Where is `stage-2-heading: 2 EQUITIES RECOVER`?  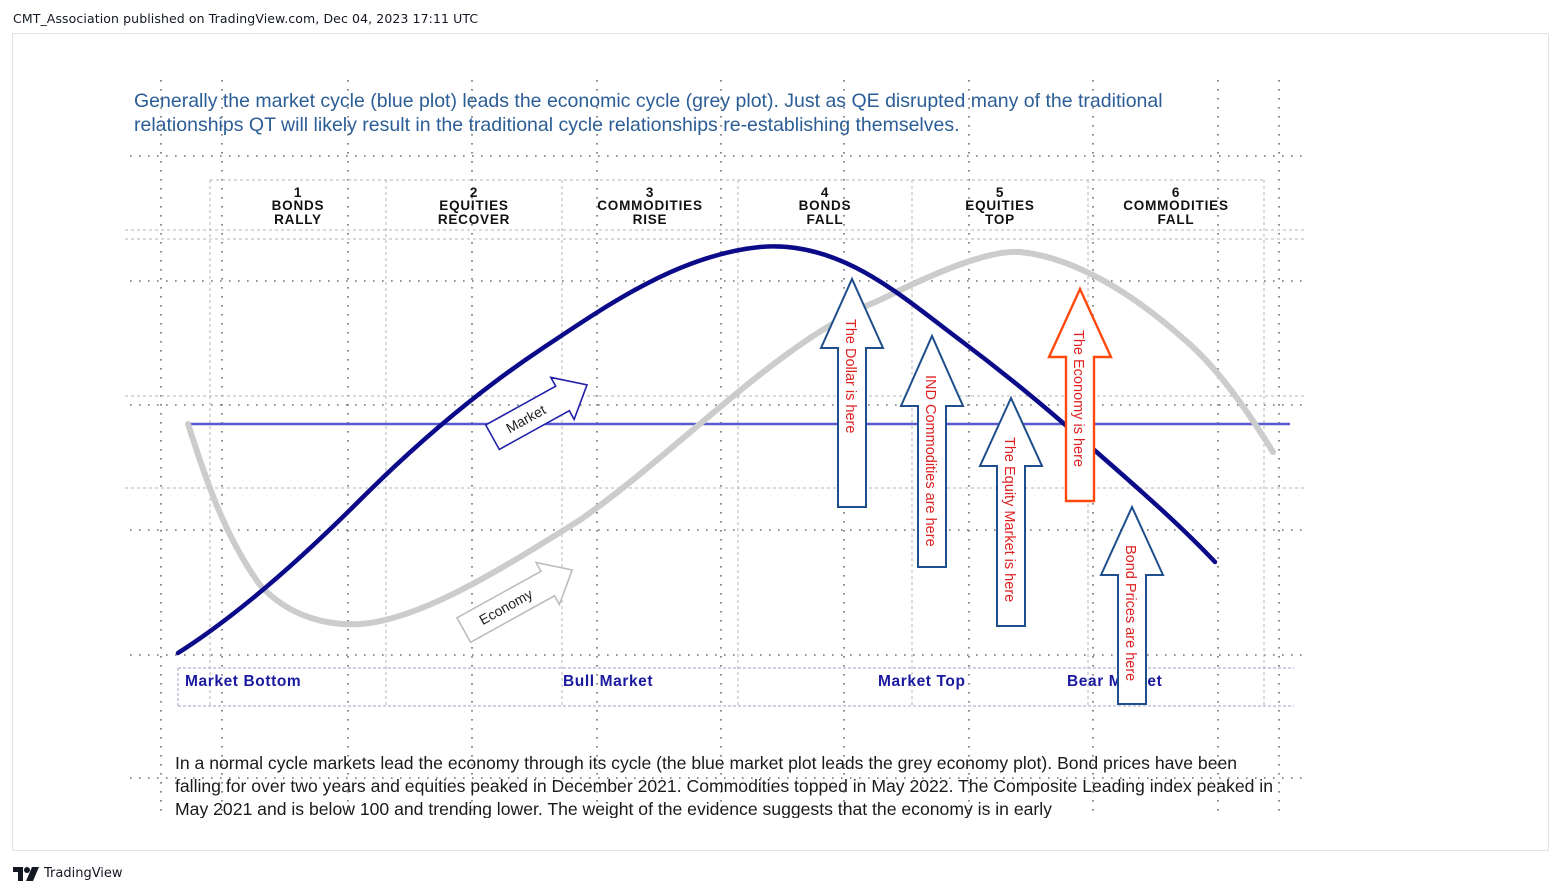 stage-2-heading: 2 EQUITIES RECOVER is located at coordinates (474, 206).